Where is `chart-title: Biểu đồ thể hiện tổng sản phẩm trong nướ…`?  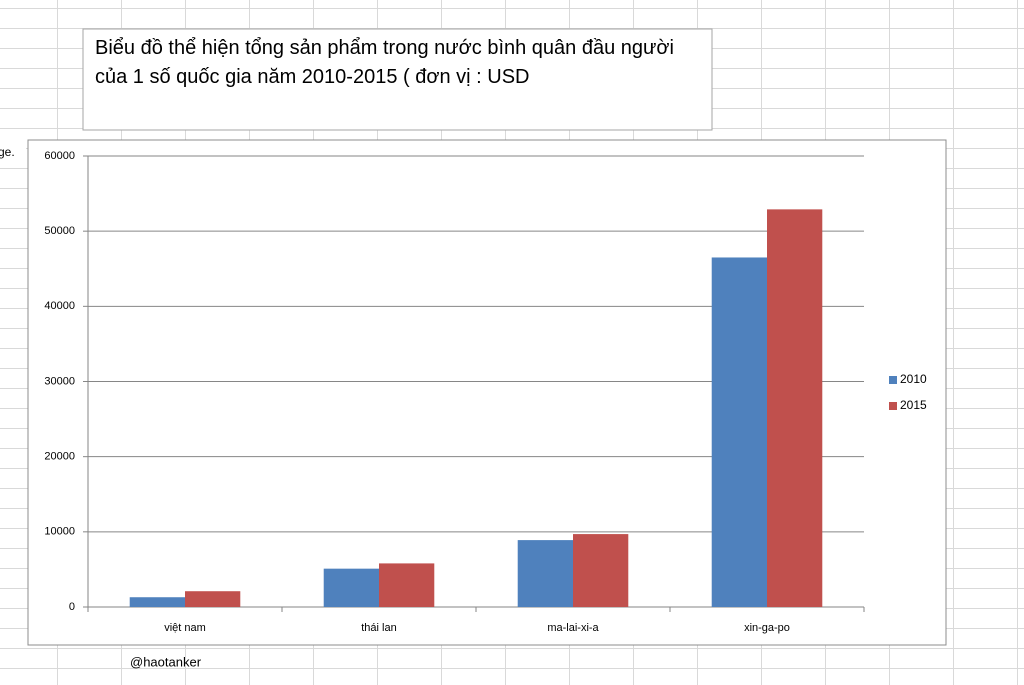 chart-title: Biểu đồ thể hiện tổng sản phẩm trong nướ… is located at coordinates (384, 62).